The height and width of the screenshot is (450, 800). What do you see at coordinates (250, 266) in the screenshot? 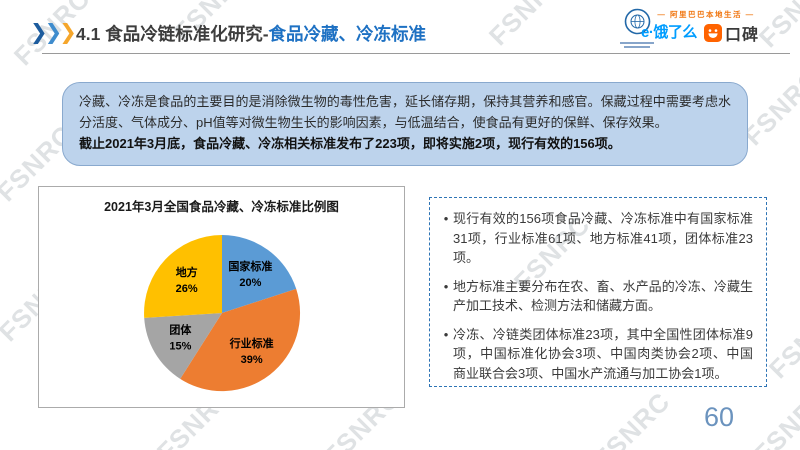
I see `pie-slice-name-label: 国家标准` at bounding box center [250, 266].